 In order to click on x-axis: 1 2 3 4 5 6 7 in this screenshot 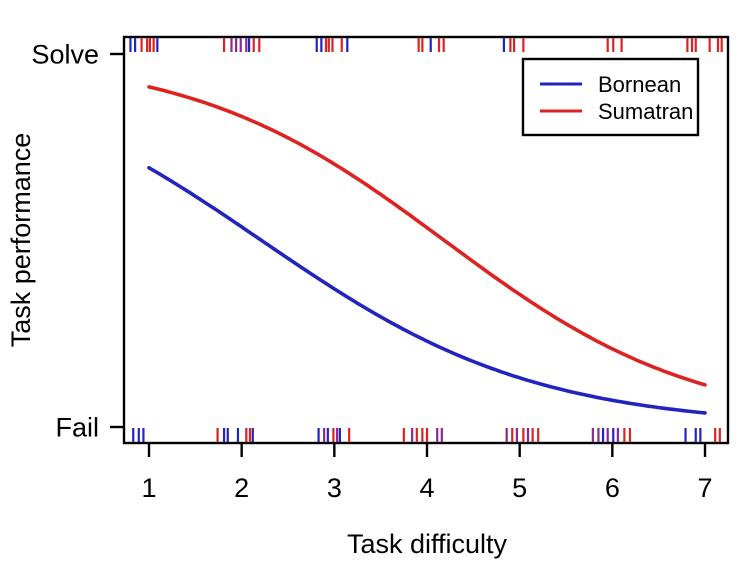, I will do `click(427, 473)`.